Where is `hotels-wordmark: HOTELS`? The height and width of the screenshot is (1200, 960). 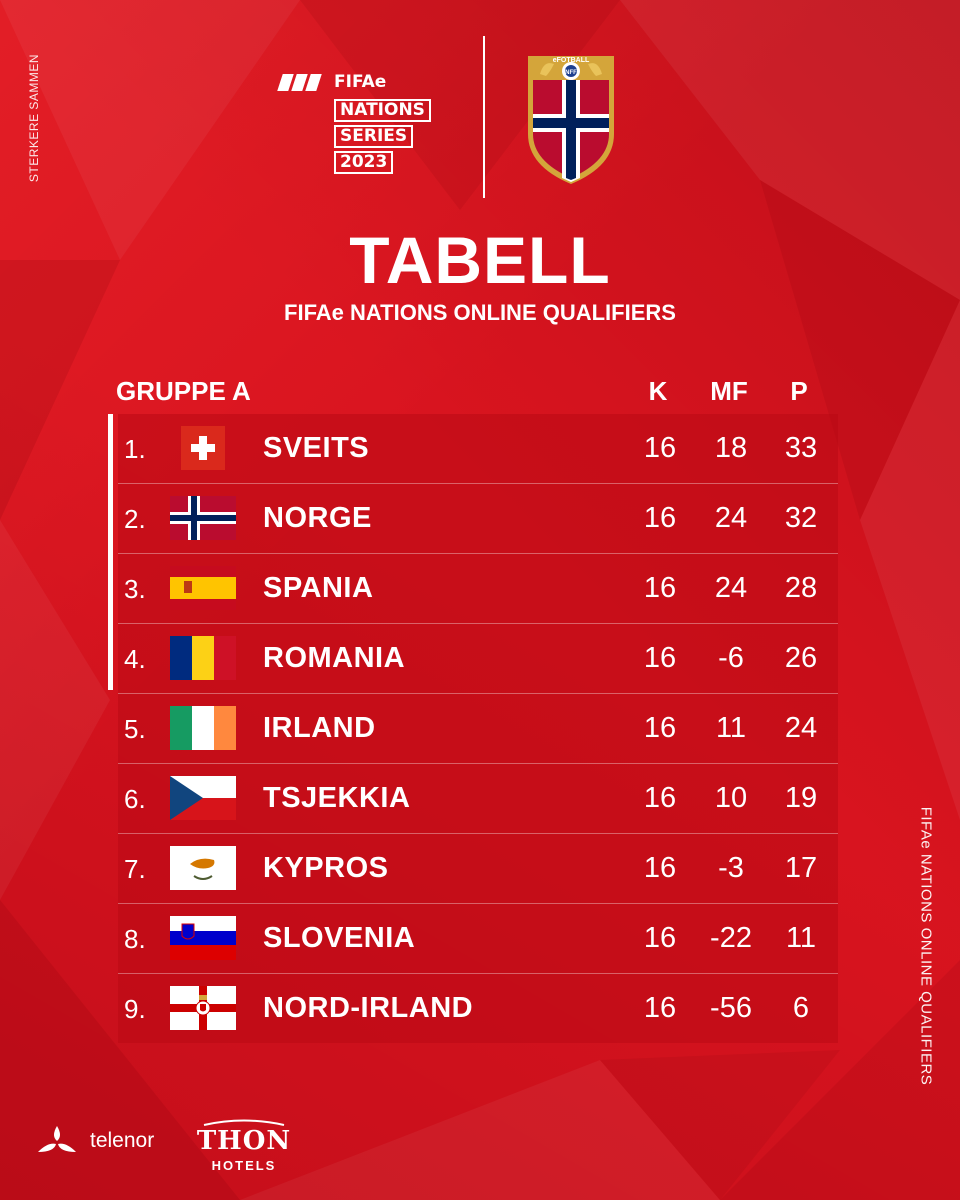
hotels-wordmark: HOTELS is located at coordinates (244, 1165).